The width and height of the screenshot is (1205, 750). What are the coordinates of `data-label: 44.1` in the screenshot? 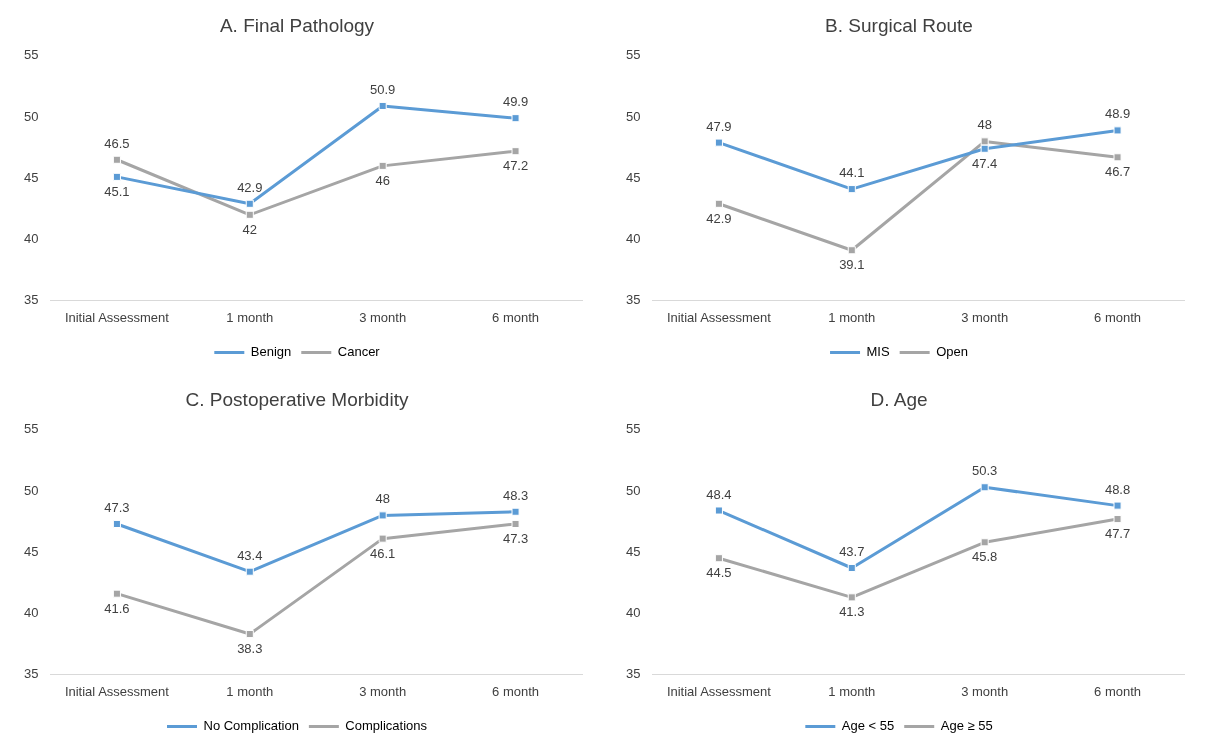 It's located at (852, 173).